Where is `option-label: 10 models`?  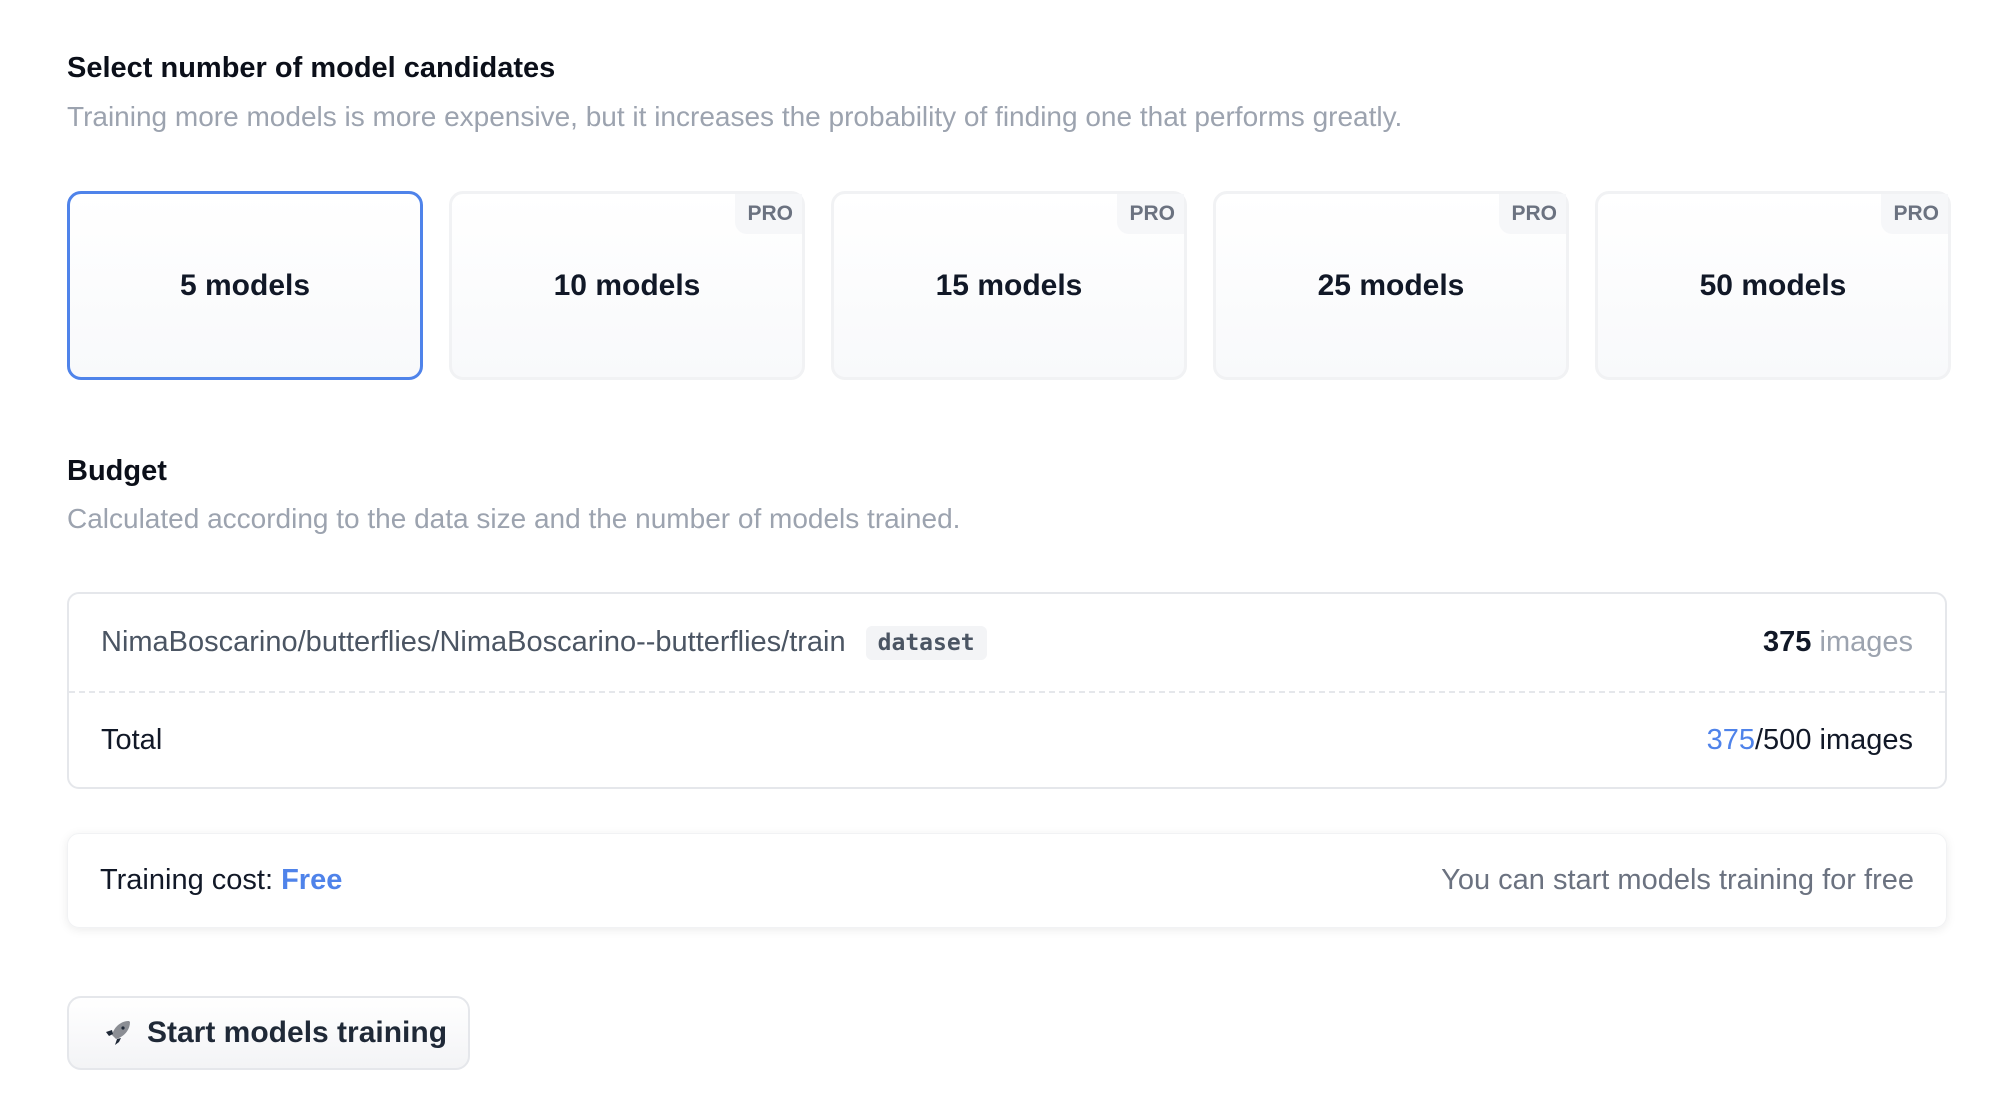 option-label: 10 models is located at coordinates (627, 285).